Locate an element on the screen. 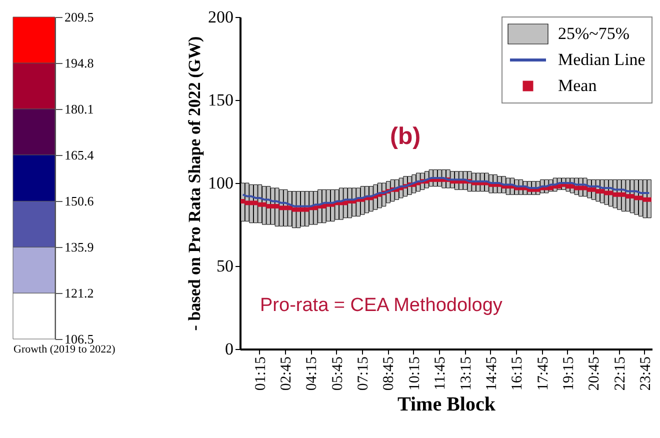 This screenshot has width=660, height=438. legend-label: 25%~75% is located at coordinates (594, 33).